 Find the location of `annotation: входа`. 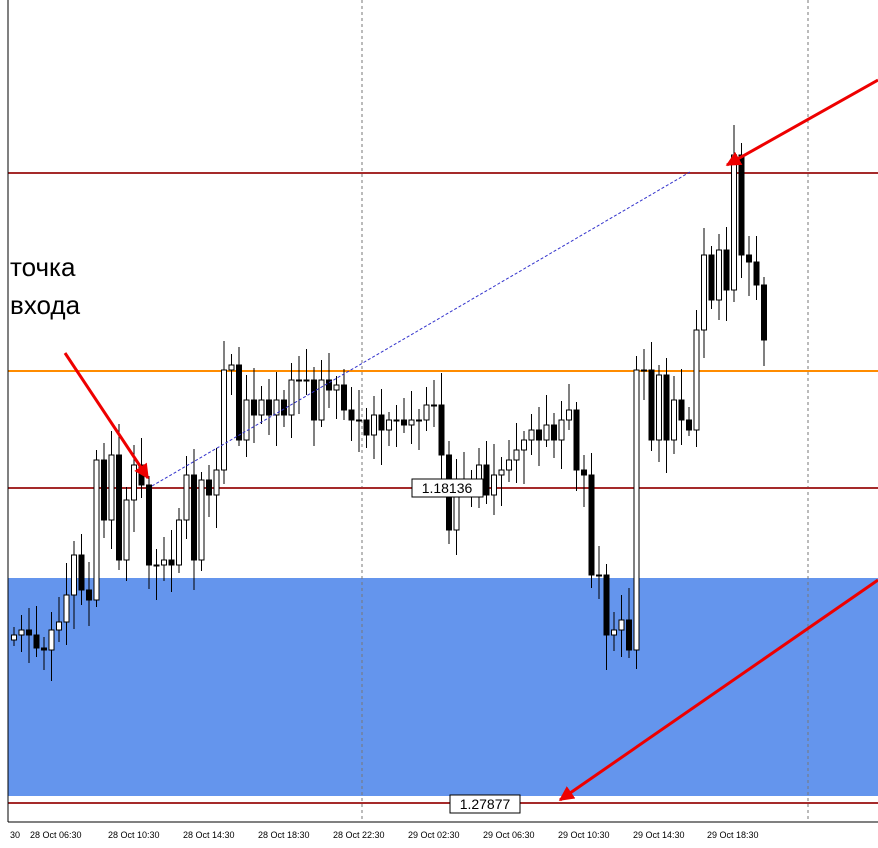

annotation: входа is located at coordinates (45, 305).